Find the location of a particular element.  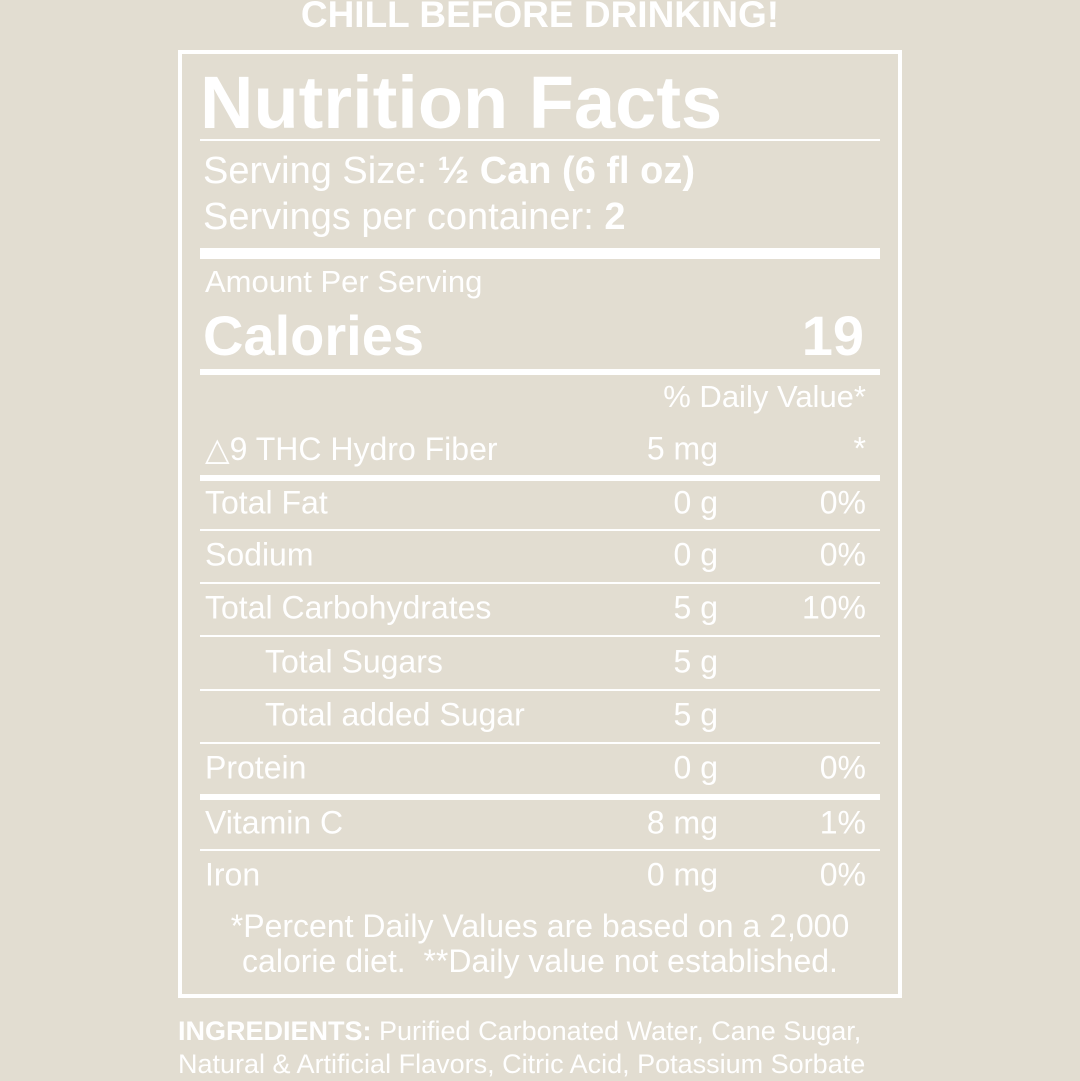

nutrient-name: Total Sugars is located at coordinates (354, 661).